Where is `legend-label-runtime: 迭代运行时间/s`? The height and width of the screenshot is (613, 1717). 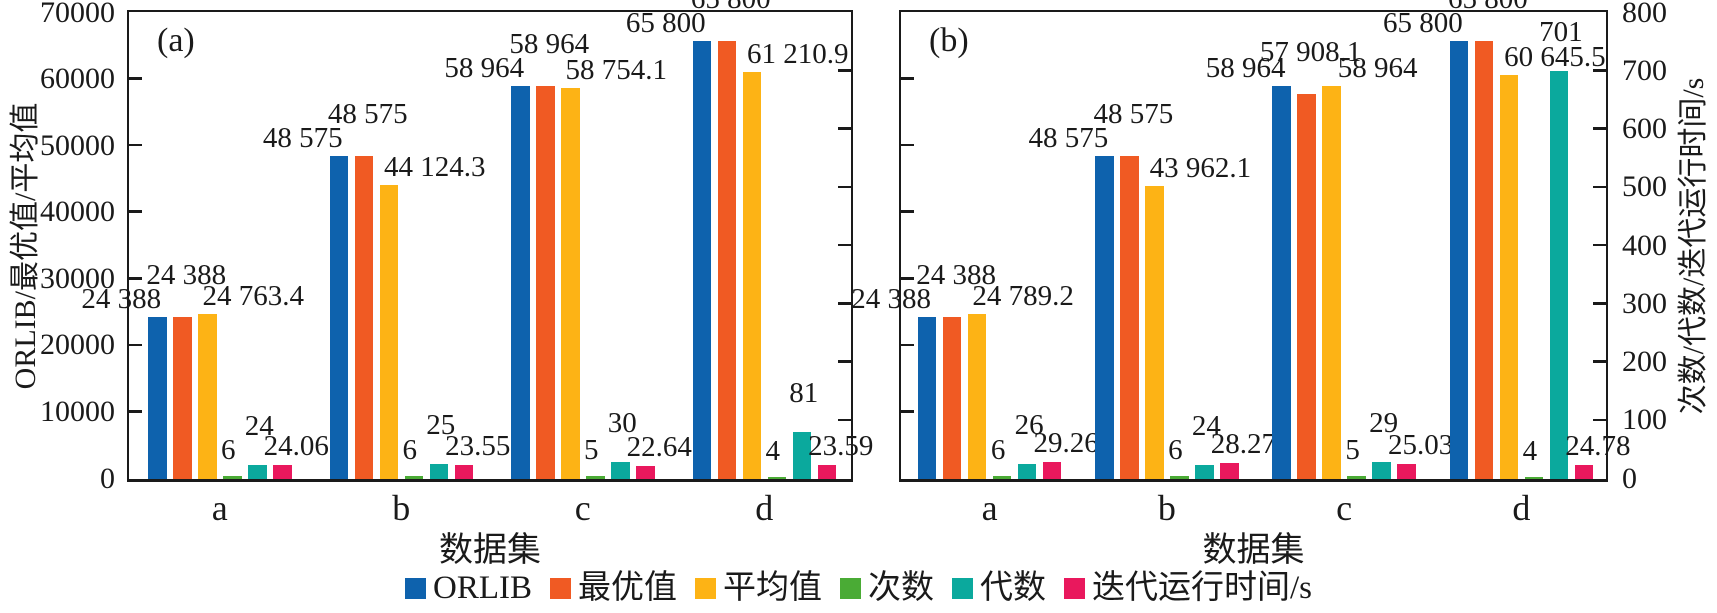 legend-label-runtime: 迭代运行时间/s is located at coordinates (1201, 587).